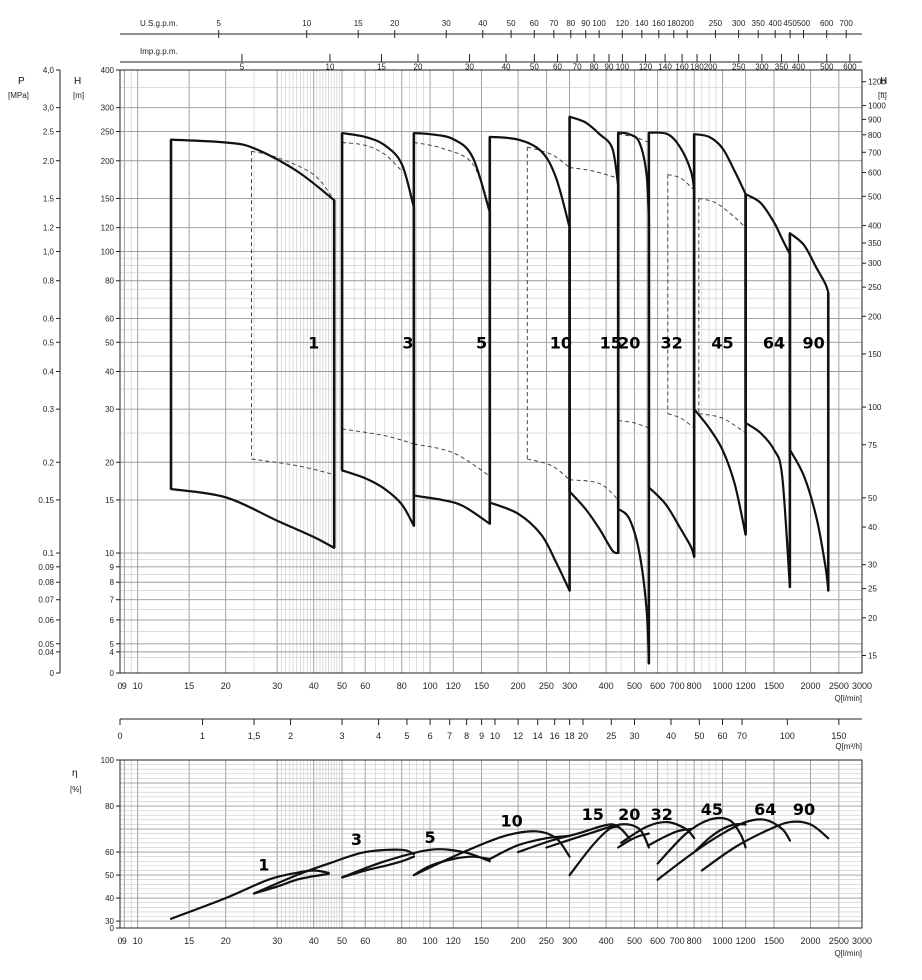 Image resolution: width=922 pixels, height=980 pixels. Describe the element at coordinates (49, 70) in the screenshot. I see `p-tick-label: 4,0` at that location.